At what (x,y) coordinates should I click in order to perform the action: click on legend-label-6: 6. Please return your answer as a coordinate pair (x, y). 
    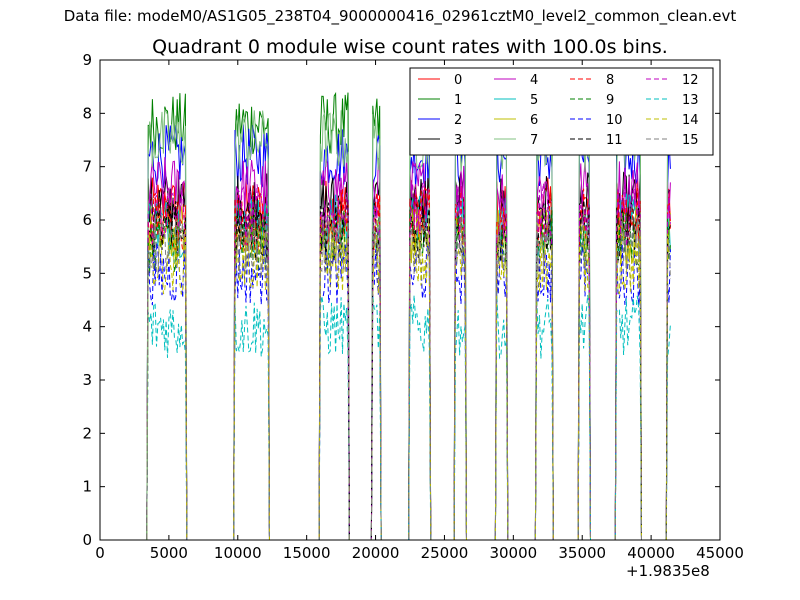
    Looking at the image, I should click on (534, 120).